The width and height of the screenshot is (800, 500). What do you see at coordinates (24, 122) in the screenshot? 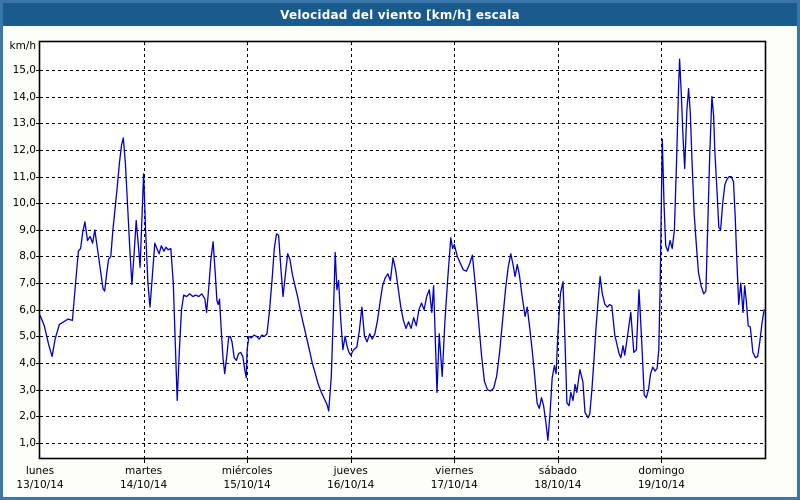
I see `y-axis-tick-label: 13,0` at bounding box center [24, 122].